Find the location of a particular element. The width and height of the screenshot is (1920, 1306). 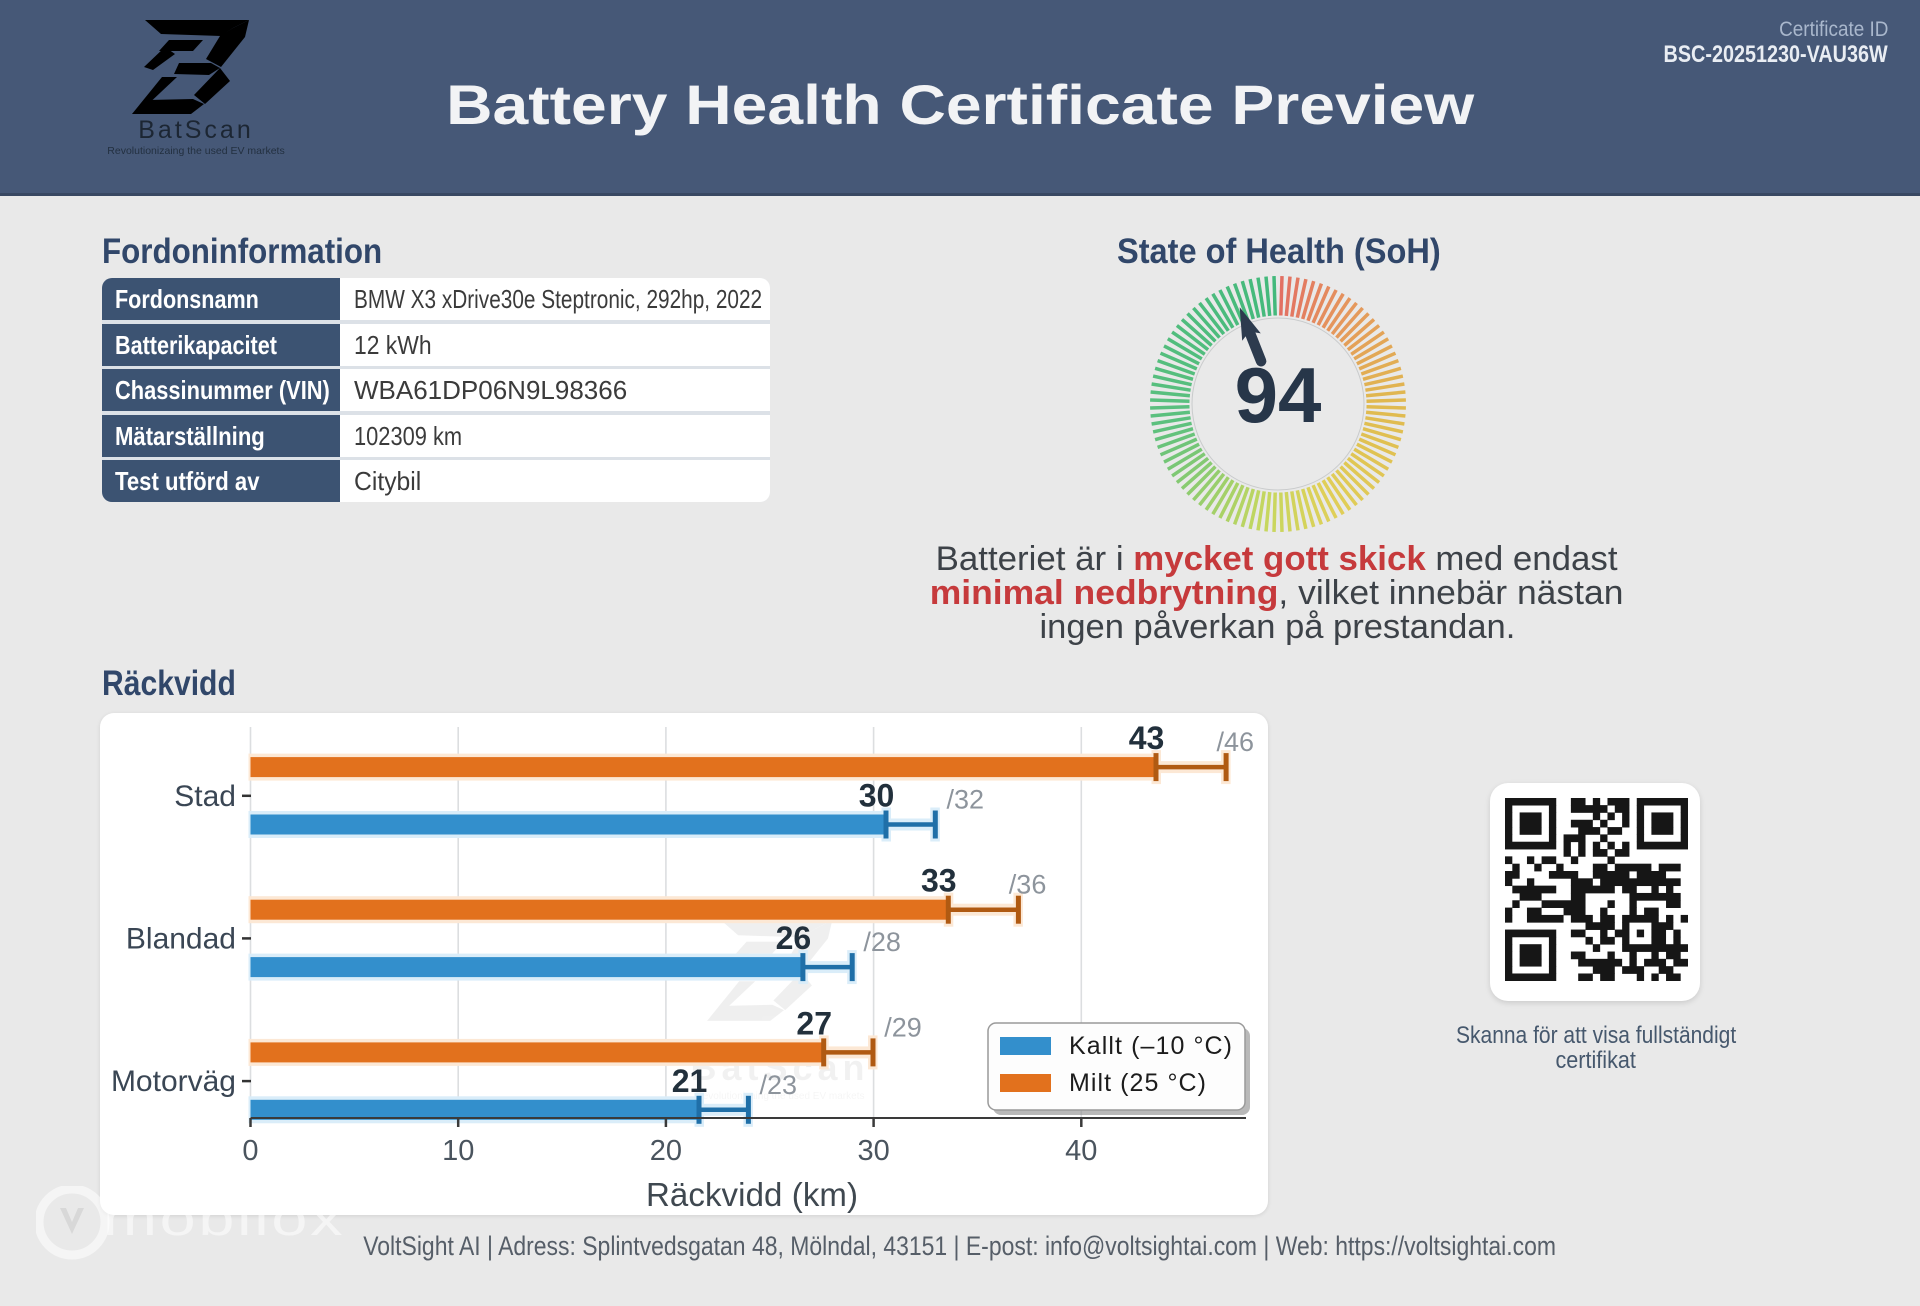

svg-text: 43 is located at coordinates (1147, 738).